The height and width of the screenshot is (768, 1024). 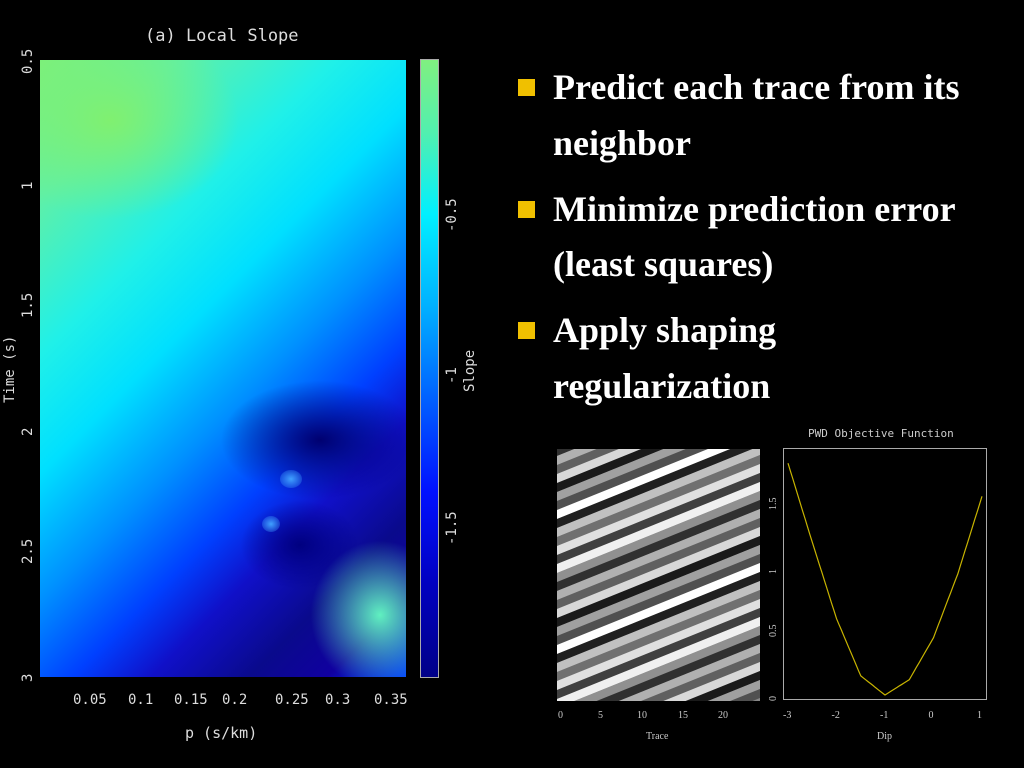 What do you see at coordinates (28, 305) in the screenshot?
I see `y-tick: 1.5` at bounding box center [28, 305].